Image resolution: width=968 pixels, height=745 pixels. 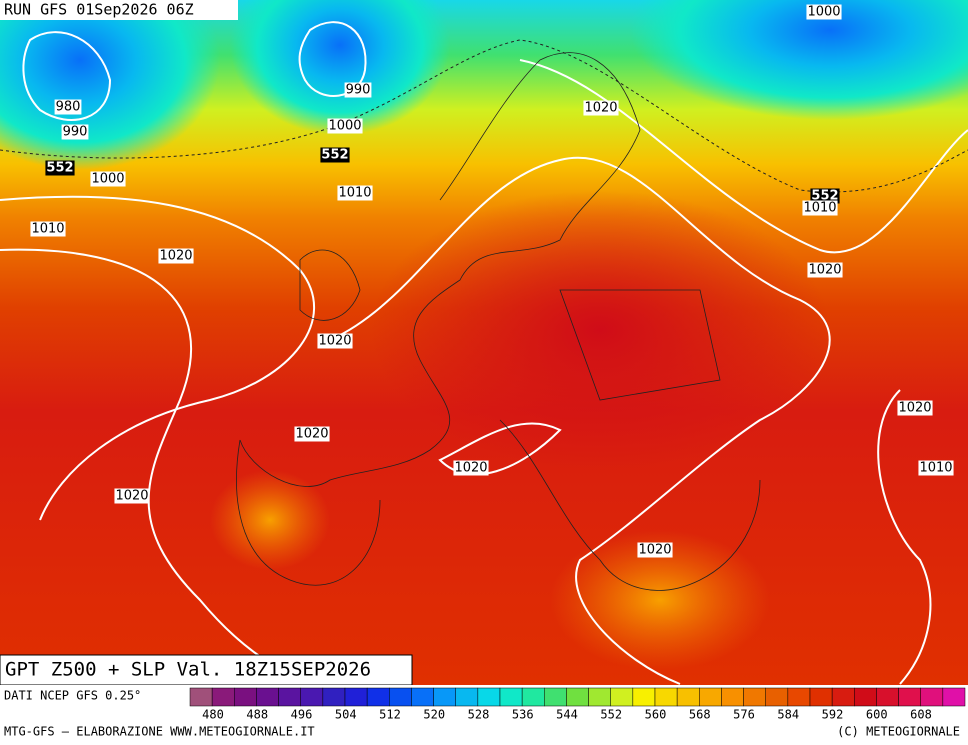 What do you see at coordinates (72, 696) in the screenshot?
I see `source-label: DATI NCEP GFS 0.25°` at bounding box center [72, 696].